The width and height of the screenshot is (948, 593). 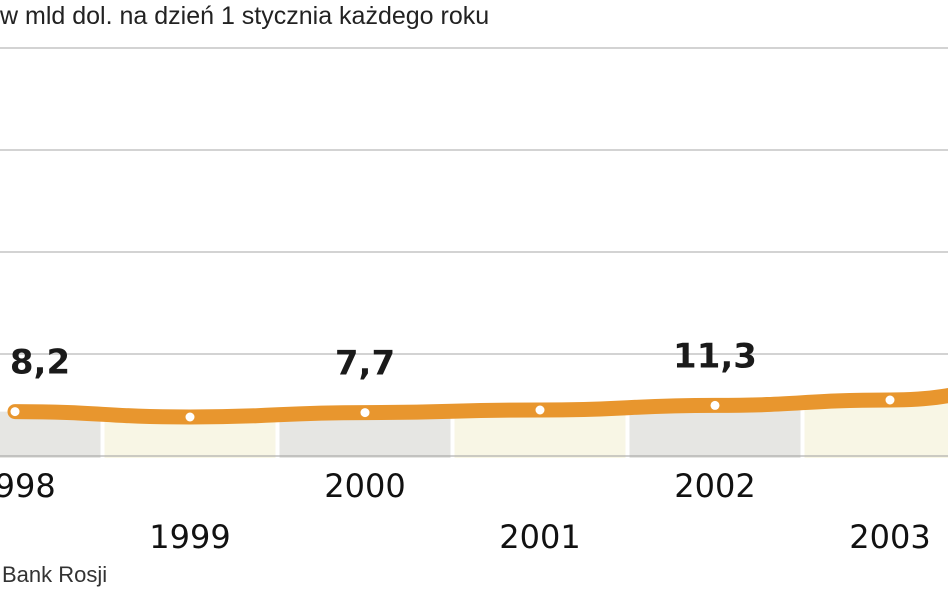 What do you see at coordinates (55, 574) in the screenshot?
I see `source-note: Bank Rosji` at bounding box center [55, 574].